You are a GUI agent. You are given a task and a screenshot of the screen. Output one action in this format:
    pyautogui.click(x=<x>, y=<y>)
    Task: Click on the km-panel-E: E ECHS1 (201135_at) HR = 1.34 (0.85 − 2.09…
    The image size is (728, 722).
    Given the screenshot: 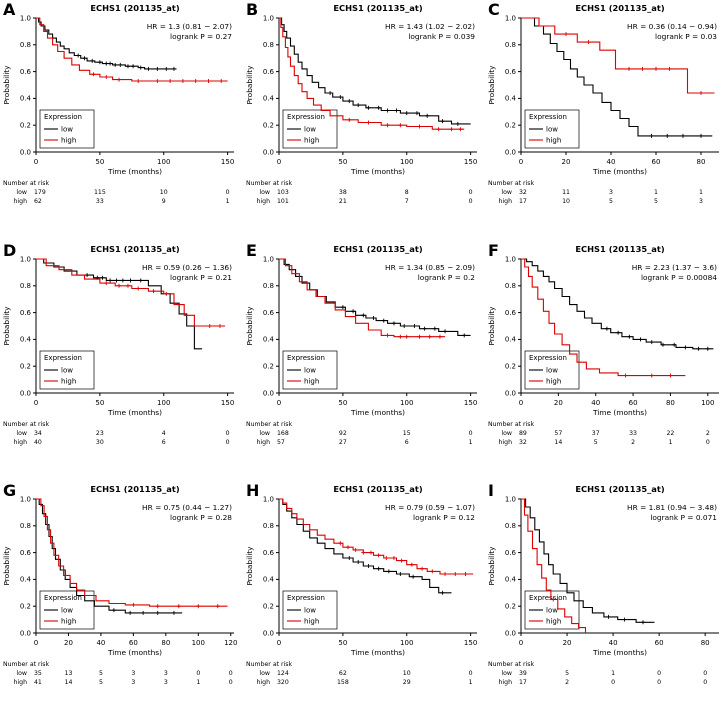 What is the action you would take?
    pyautogui.click(x=364, y=361)
    